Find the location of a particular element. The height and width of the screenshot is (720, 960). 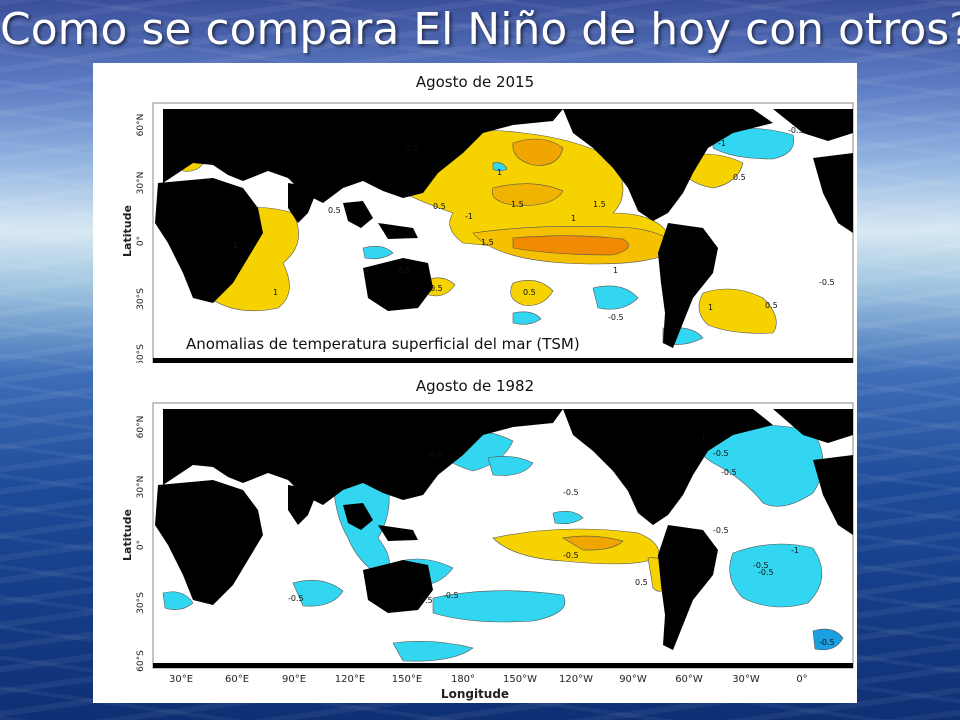

strong-warm-anomaly-regions is located at coordinates (421, 197).